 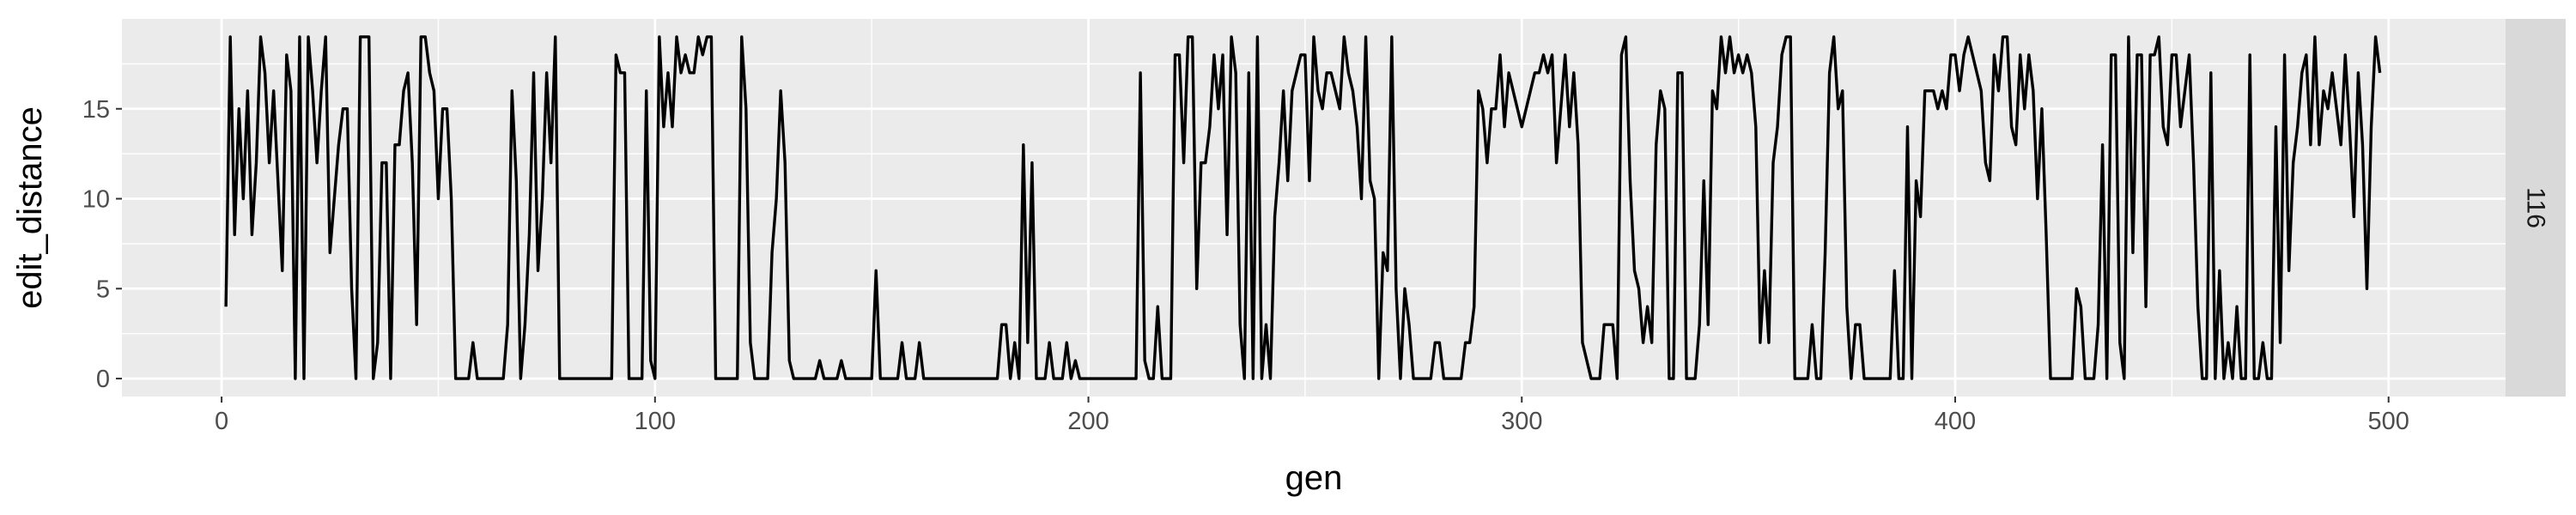 I want to click on y-tick-label: 15, so click(x=96, y=110).